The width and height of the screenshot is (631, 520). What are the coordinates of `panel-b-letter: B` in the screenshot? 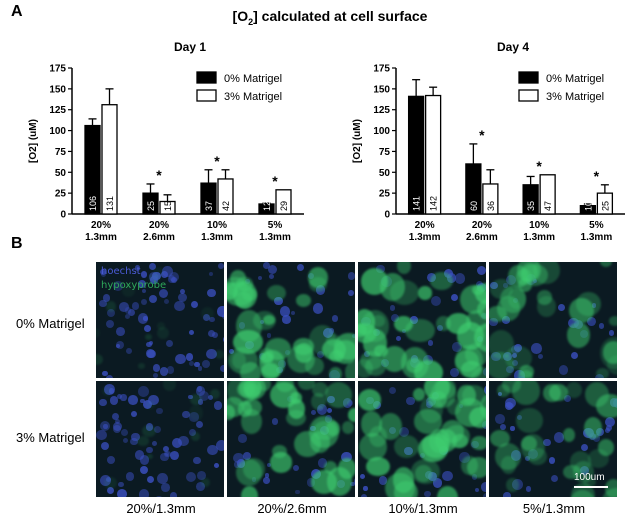 It's located at (17, 243).